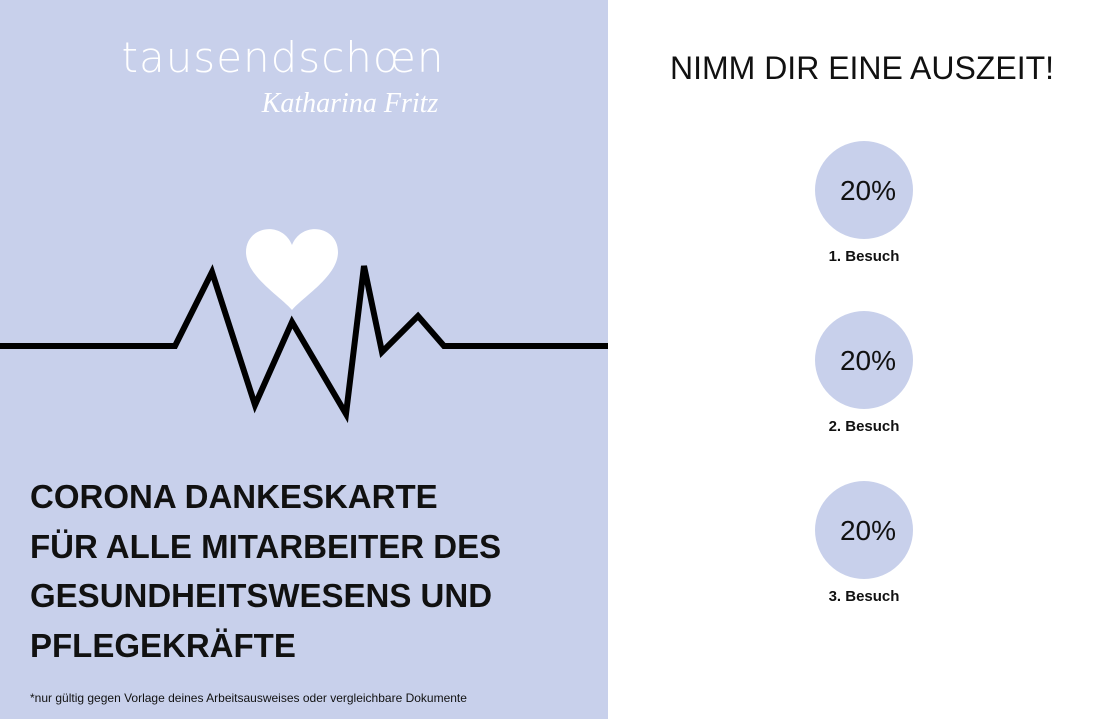 Image resolution: width=1095 pixels, height=719 pixels. I want to click on headline-line: GESUNDHEITSWESENS UND, so click(261, 595).